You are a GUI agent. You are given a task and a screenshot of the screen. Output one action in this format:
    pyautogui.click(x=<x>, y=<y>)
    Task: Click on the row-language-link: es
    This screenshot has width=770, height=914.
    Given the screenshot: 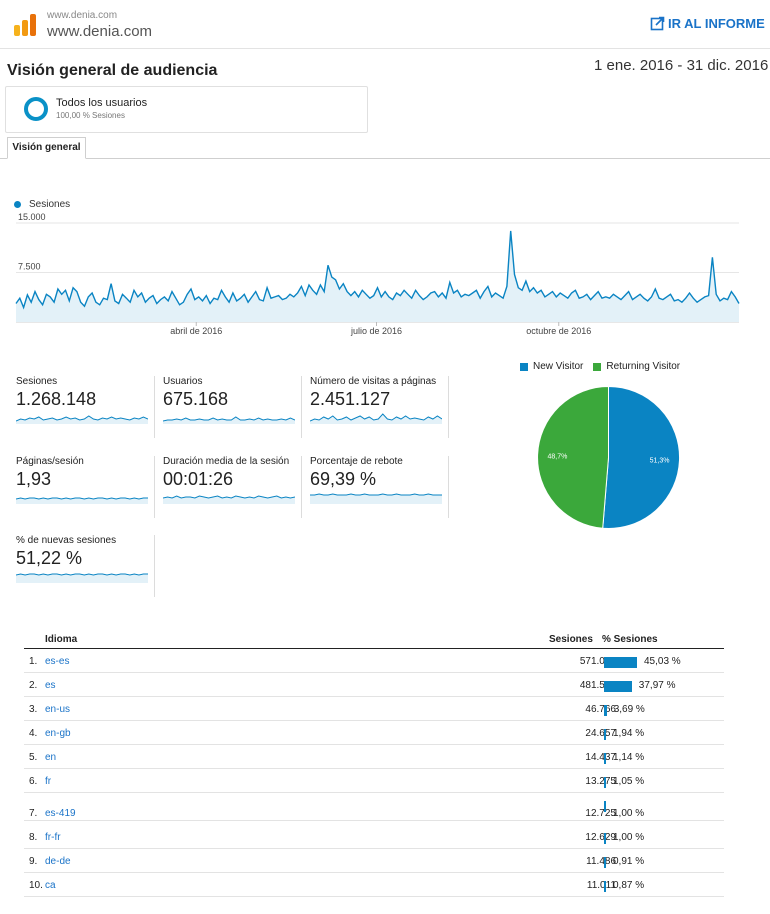 What is the action you would take?
    pyautogui.click(x=50, y=685)
    